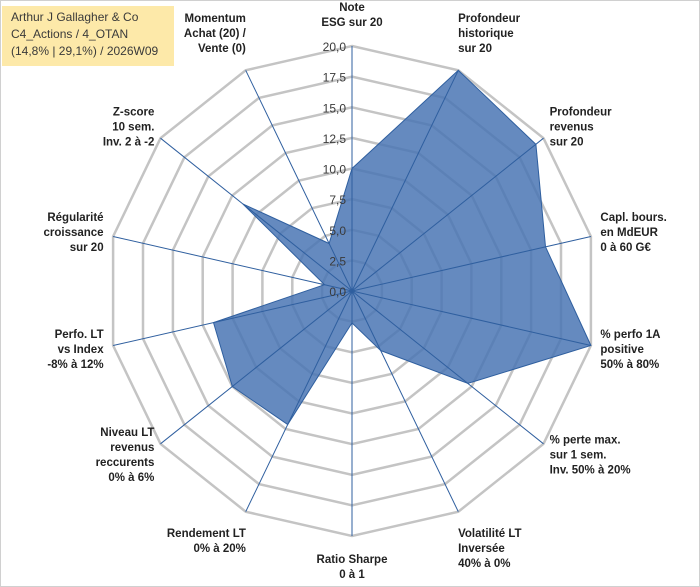  I want to click on category-label-12: Z-score 10 sem. Inv. 2 à -2, so click(129, 128).